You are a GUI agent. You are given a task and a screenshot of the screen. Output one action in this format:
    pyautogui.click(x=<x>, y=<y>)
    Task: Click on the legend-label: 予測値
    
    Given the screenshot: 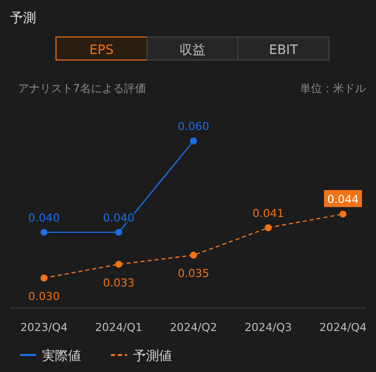 What is the action you would take?
    pyautogui.click(x=152, y=356)
    